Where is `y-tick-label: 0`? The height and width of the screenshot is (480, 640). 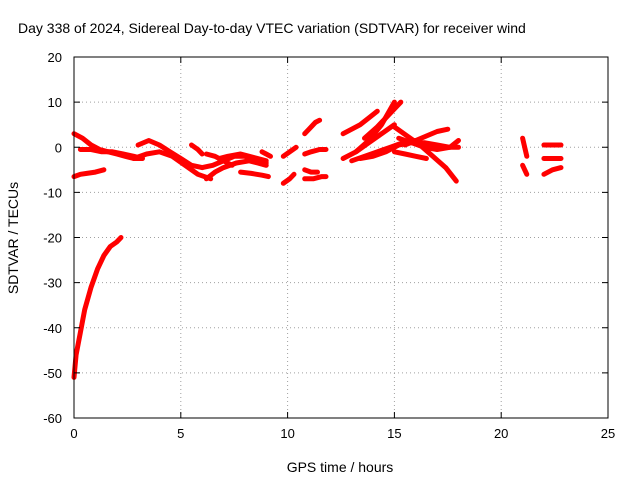 y-tick-label: 0 is located at coordinates (58, 147).